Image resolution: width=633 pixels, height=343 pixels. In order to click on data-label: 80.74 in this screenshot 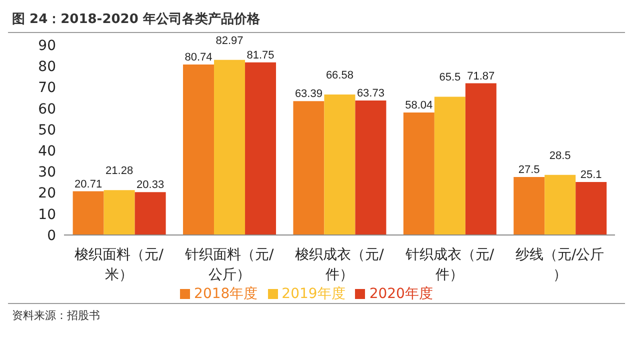, I will do `click(198, 58)`.